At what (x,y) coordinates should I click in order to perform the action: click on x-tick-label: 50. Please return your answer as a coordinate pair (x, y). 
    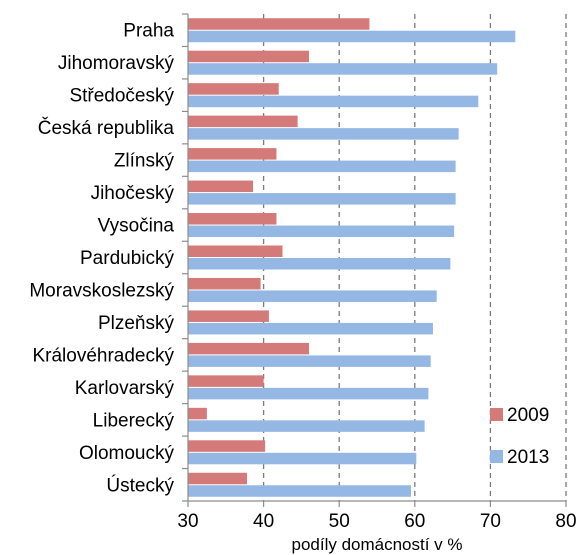
    Looking at the image, I should click on (339, 521).